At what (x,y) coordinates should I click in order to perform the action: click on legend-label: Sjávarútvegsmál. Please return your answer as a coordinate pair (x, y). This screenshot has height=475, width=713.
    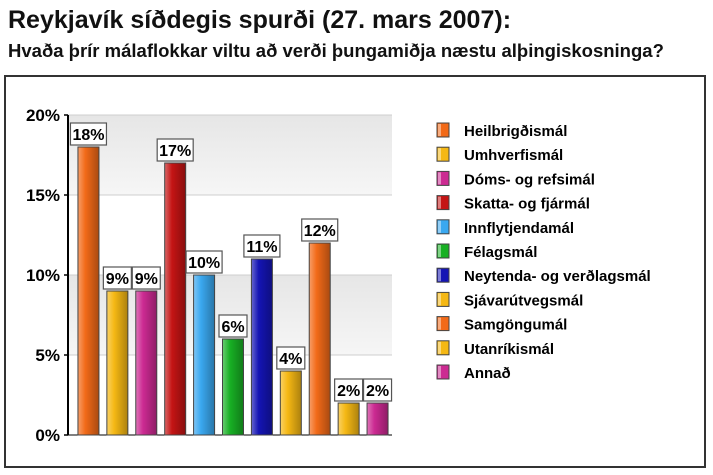
    Looking at the image, I should click on (523, 300).